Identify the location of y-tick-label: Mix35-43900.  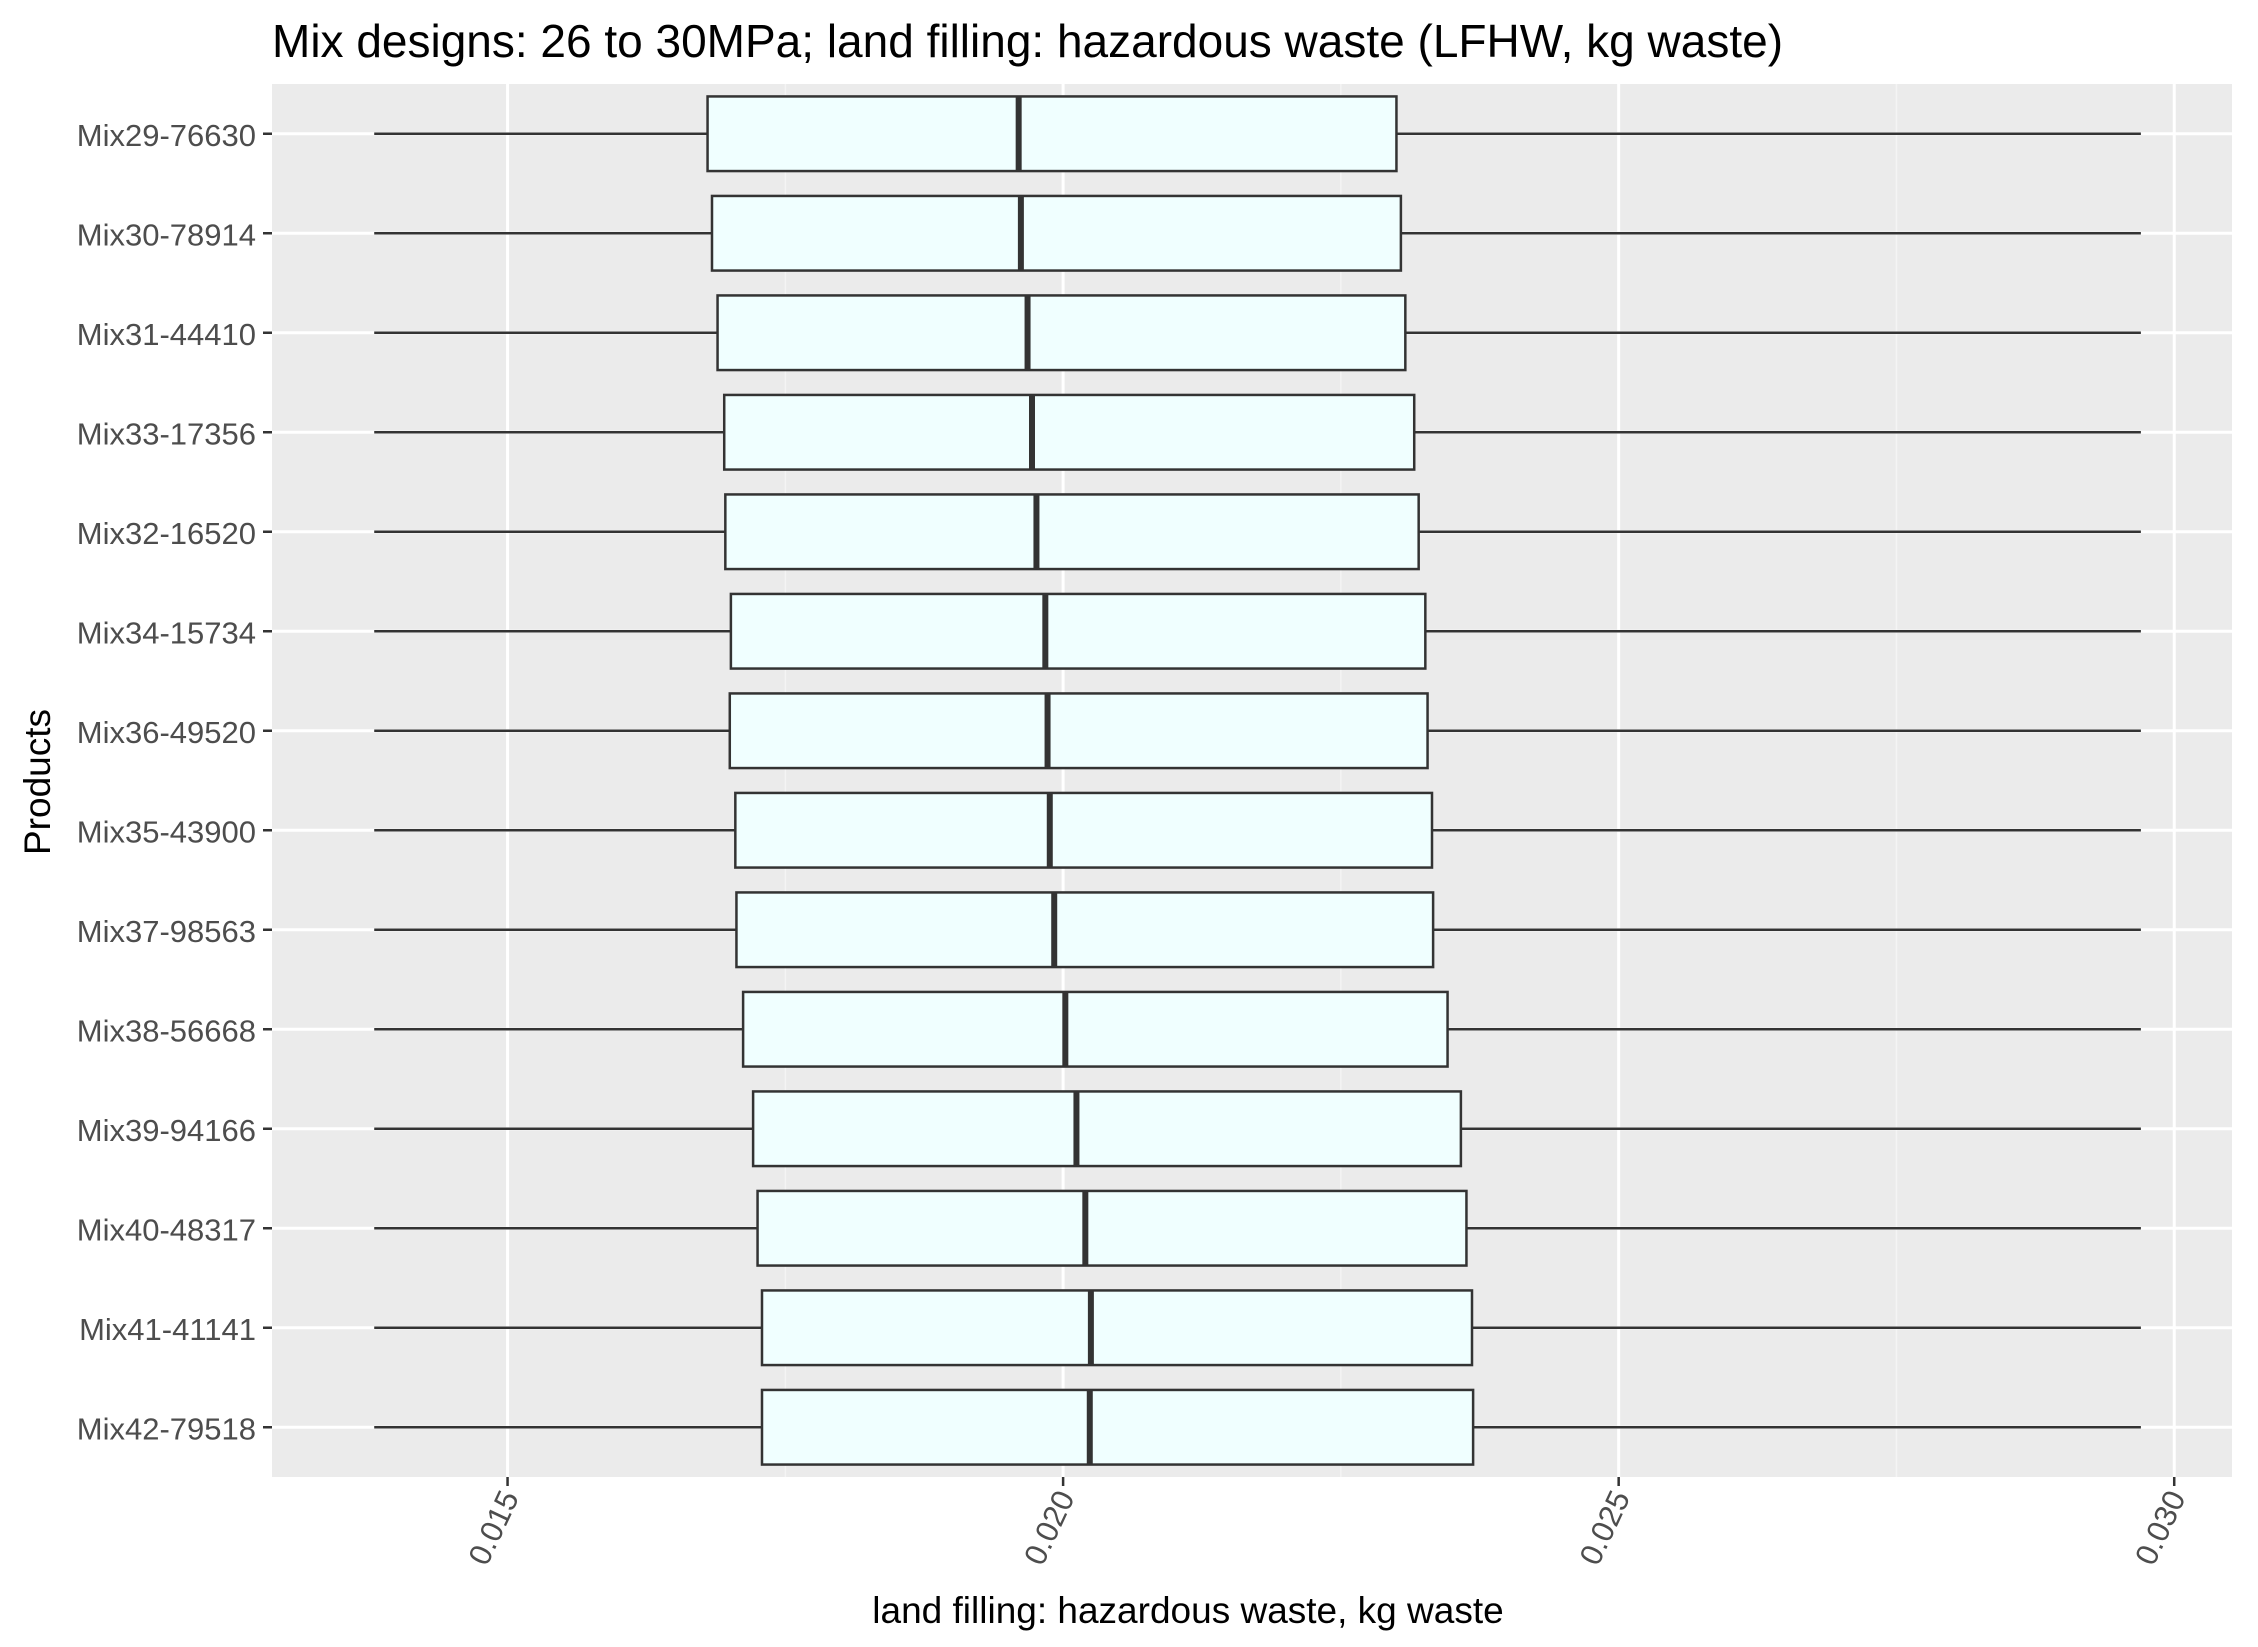
(166, 831).